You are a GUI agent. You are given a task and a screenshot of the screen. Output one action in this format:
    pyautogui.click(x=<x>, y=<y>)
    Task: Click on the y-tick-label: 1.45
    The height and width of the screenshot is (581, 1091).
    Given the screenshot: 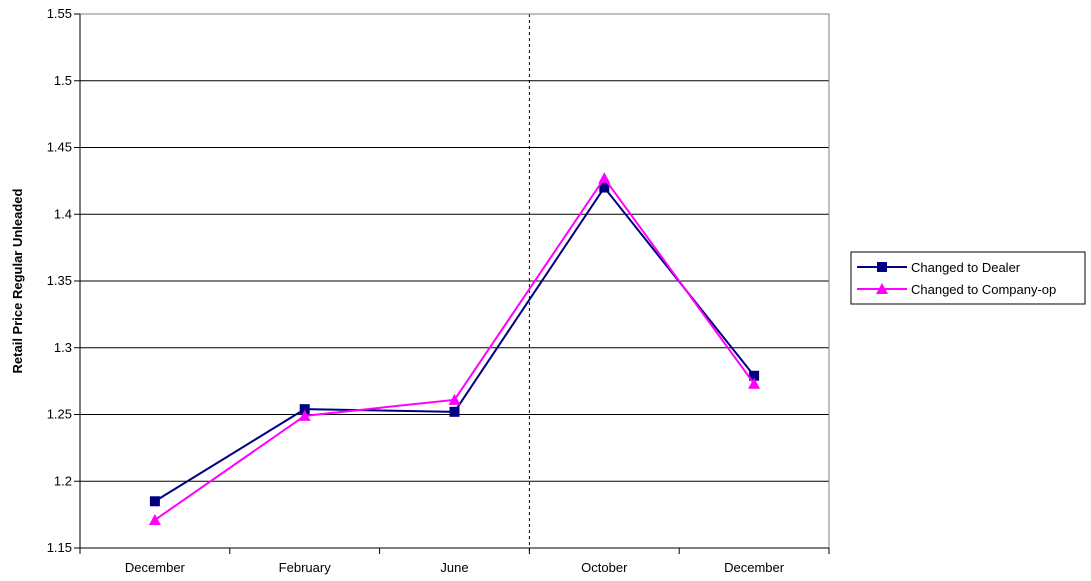 What is the action you would take?
    pyautogui.click(x=59, y=147)
    